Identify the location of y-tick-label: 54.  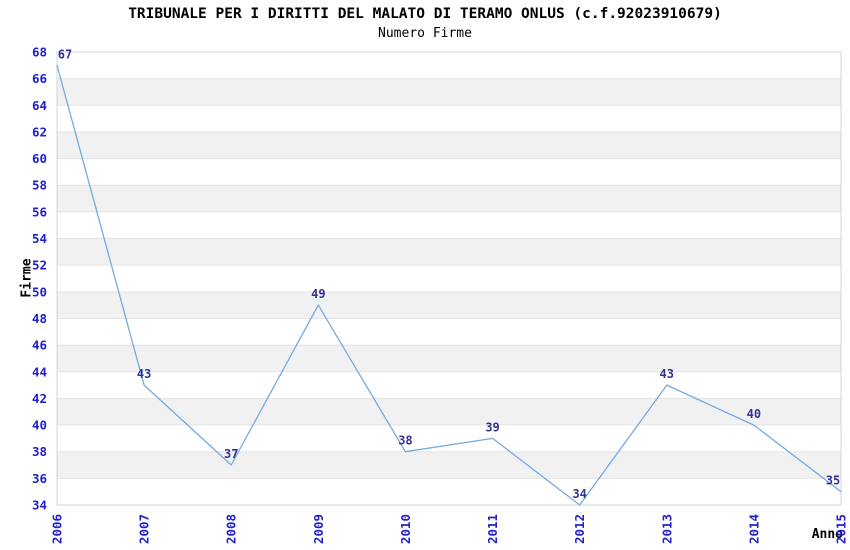
(39, 238).